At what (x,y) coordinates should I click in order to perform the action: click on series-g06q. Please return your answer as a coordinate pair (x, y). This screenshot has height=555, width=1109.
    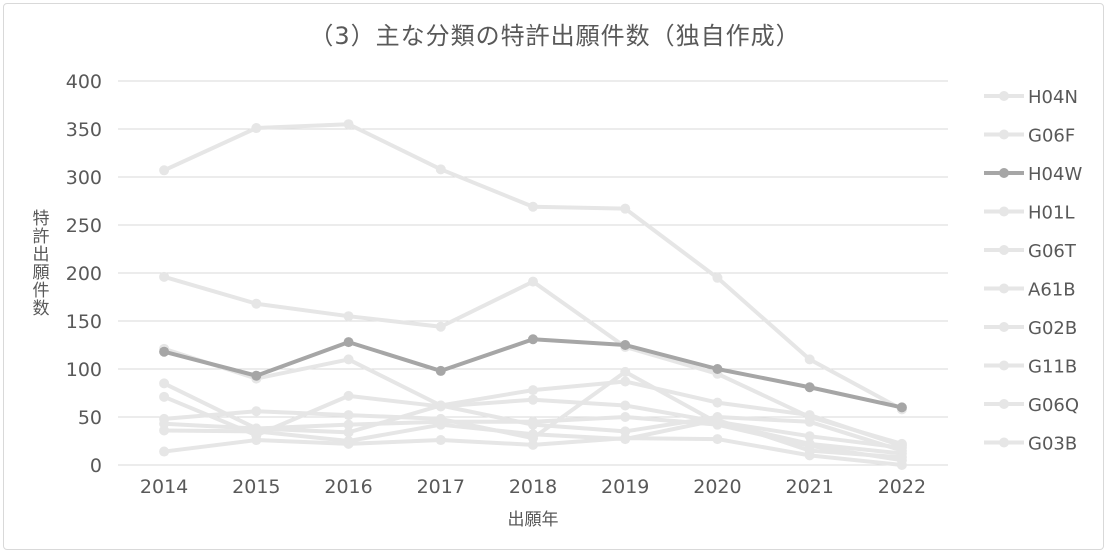
    Looking at the image, I should click on (533, 438).